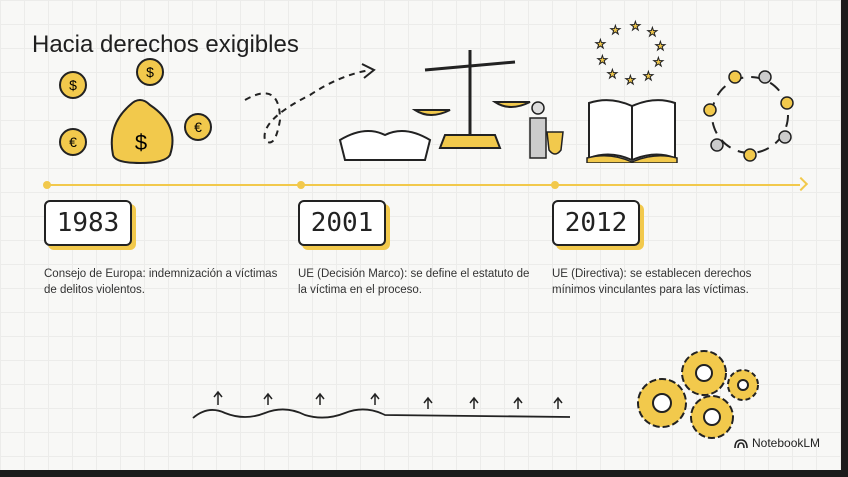 This screenshot has width=848, height=477. What do you see at coordinates (801, 184) in the screenshot?
I see `timeline-arrowhead` at bounding box center [801, 184].